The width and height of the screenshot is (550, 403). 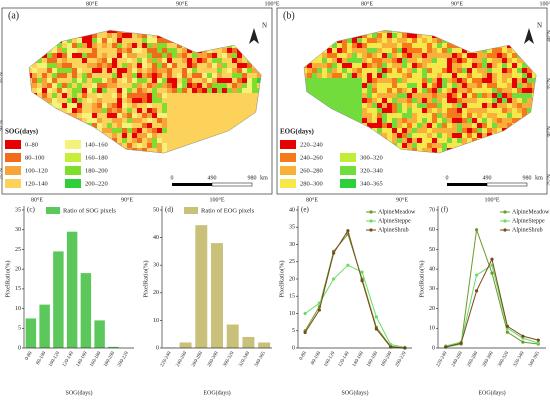 What do you see at coordinates (145, 278) in the screenshot?
I see `y-axis-title: PixelRatio(%)` at bounding box center [145, 278].